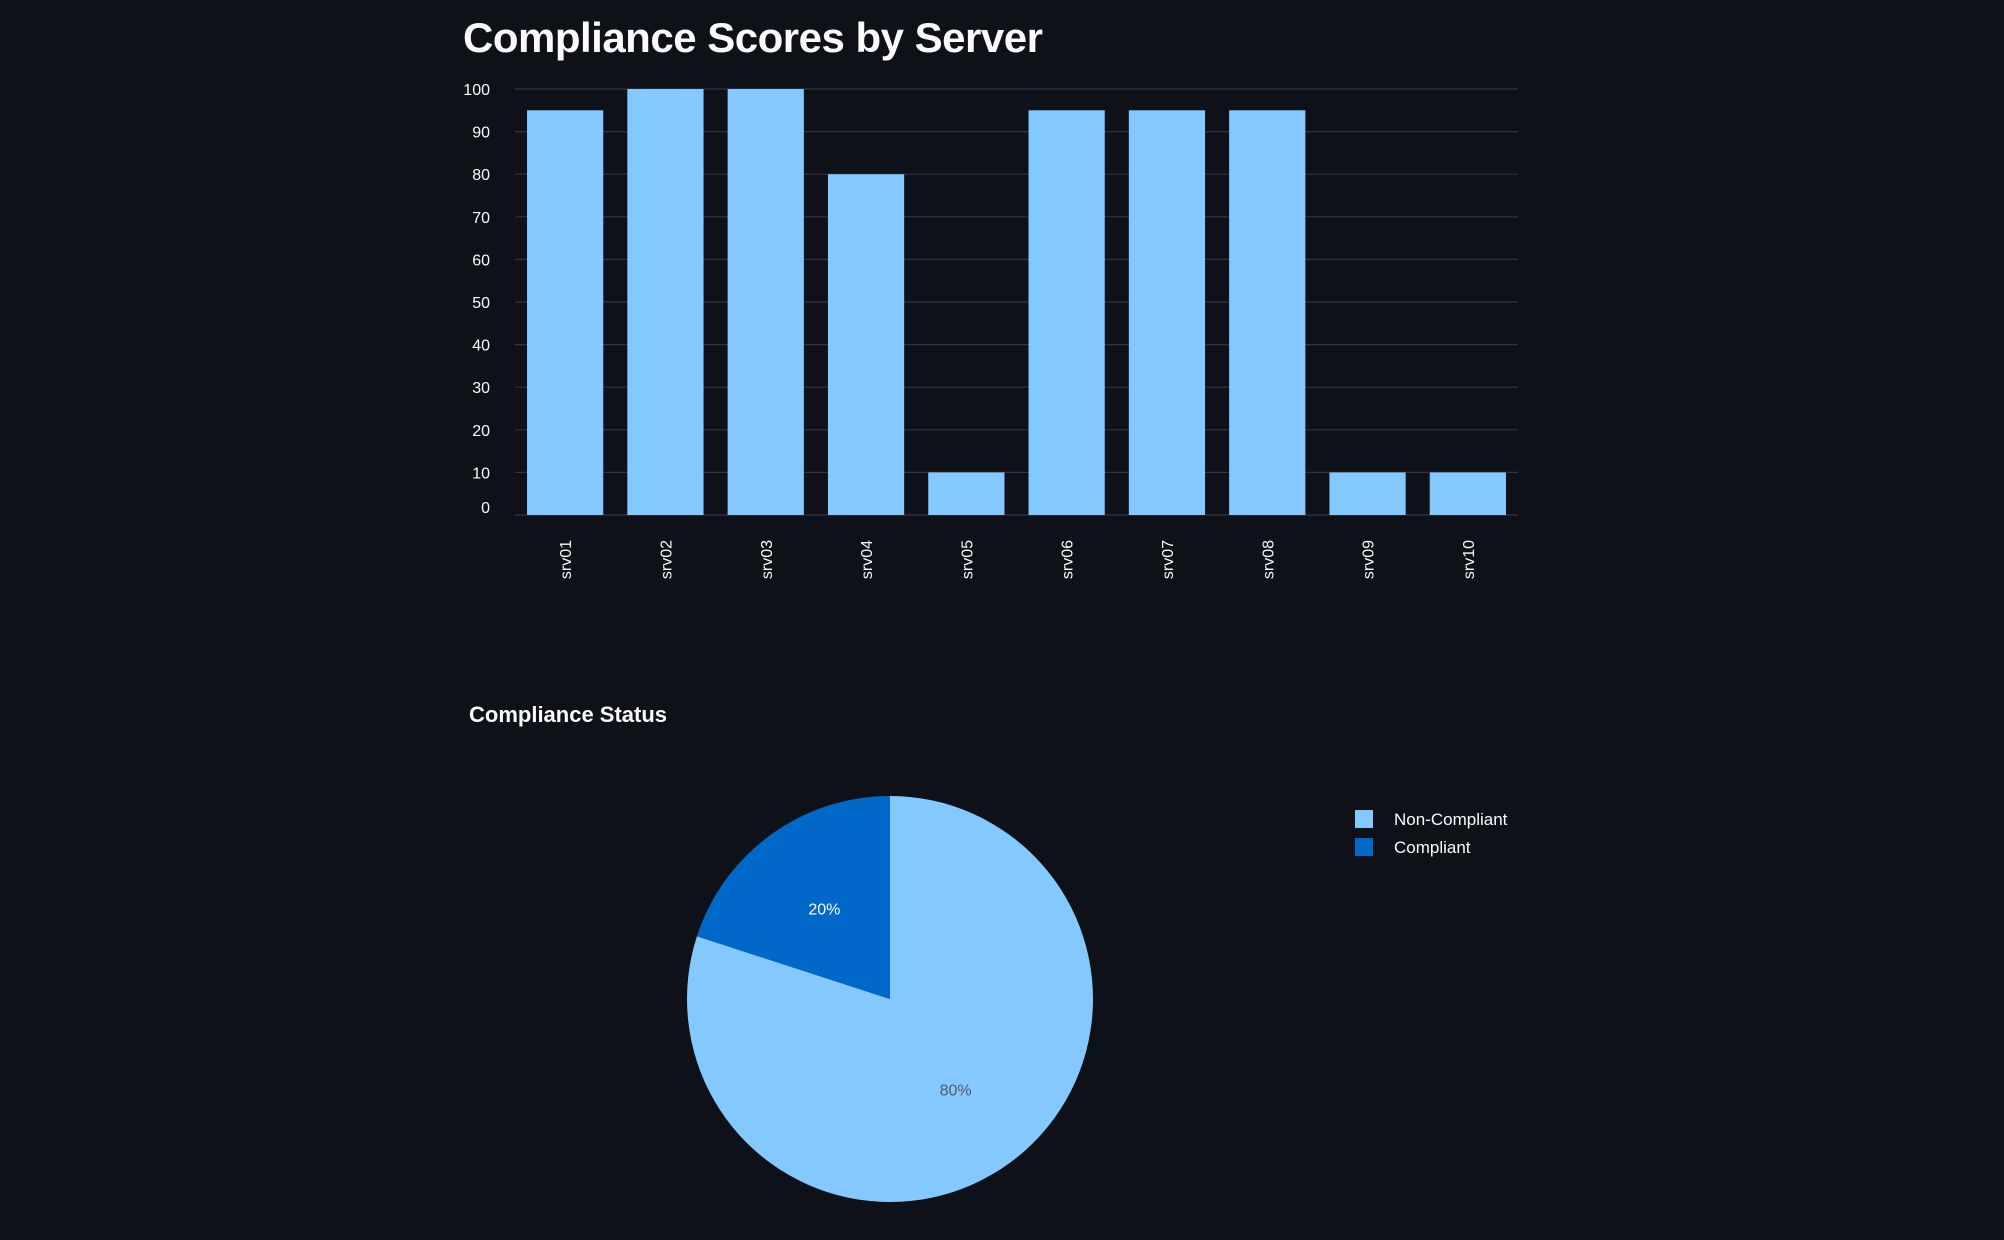 The width and height of the screenshot is (2004, 1240). What do you see at coordinates (485, 508) in the screenshot?
I see `y-tick-label: 0` at bounding box center [485, 508].